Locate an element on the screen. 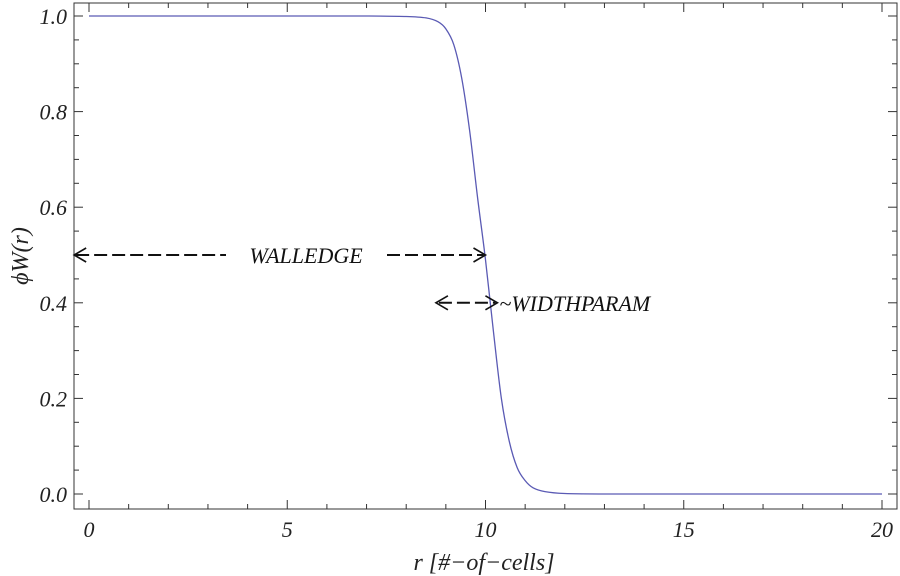 Image resolution: width=900 pixels, height=576 pixels. x-tick-label: 20 is located at coordinates (882, 529).